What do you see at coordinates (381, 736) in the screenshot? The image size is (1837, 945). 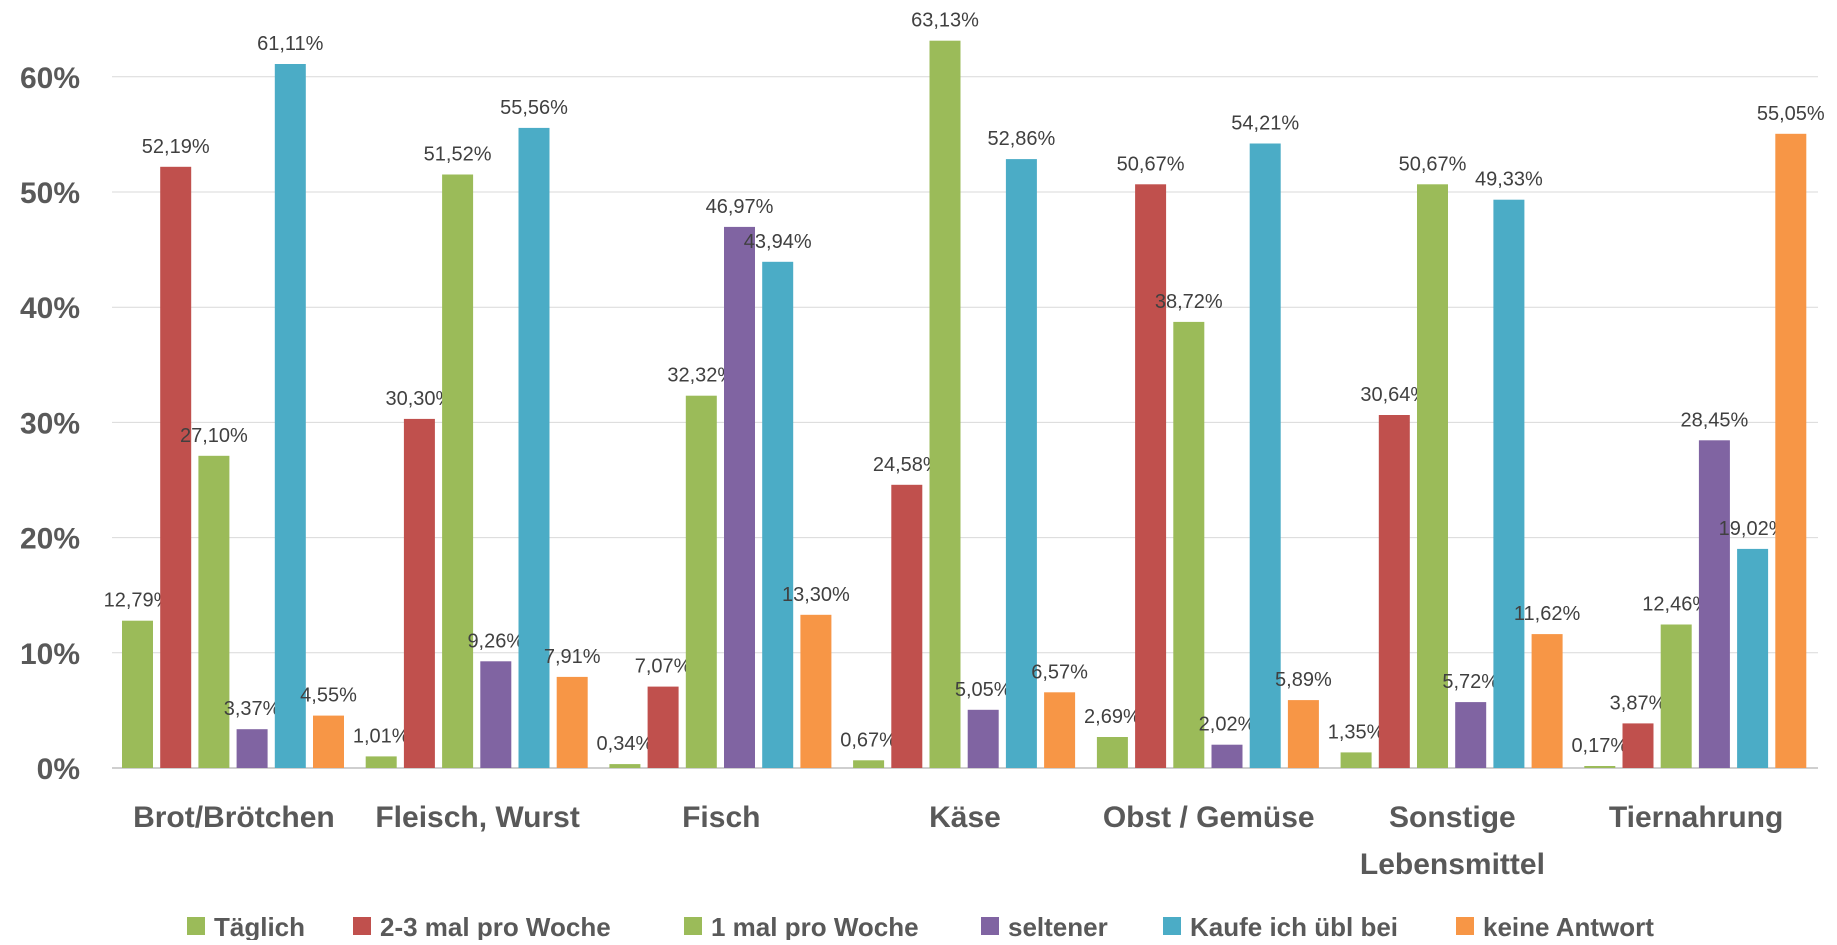 I see `data-label: 1,01%` at bounding box center [381, 736].